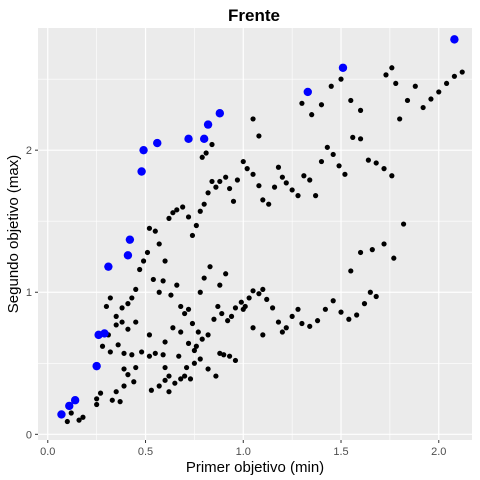  What do you see at coordinates (29, 293) in the screenshot?
I see `y-tick-label: 1` at bounding box center [29, 293].